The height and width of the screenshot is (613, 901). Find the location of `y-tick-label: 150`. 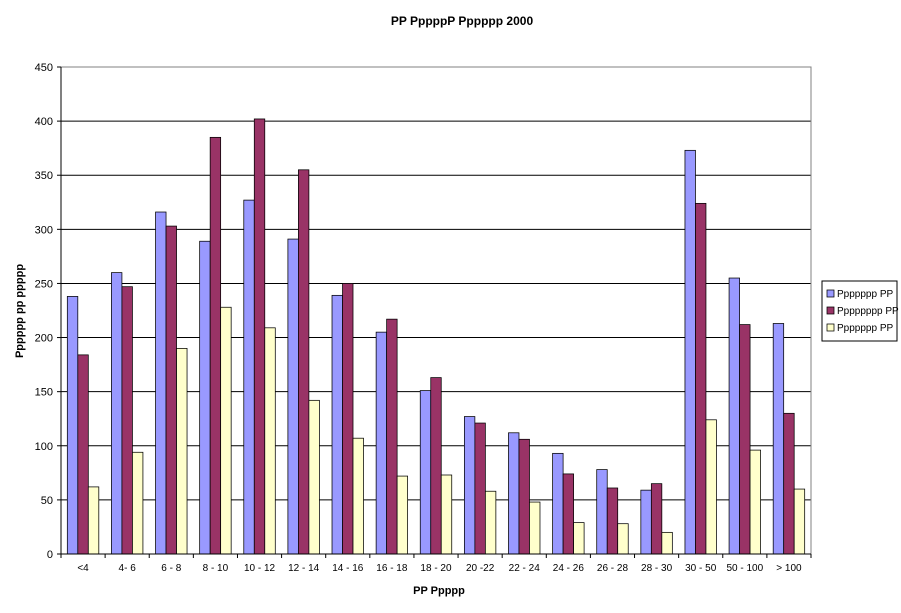

y-tick-label: 150 is located at coordinates (44, 393).